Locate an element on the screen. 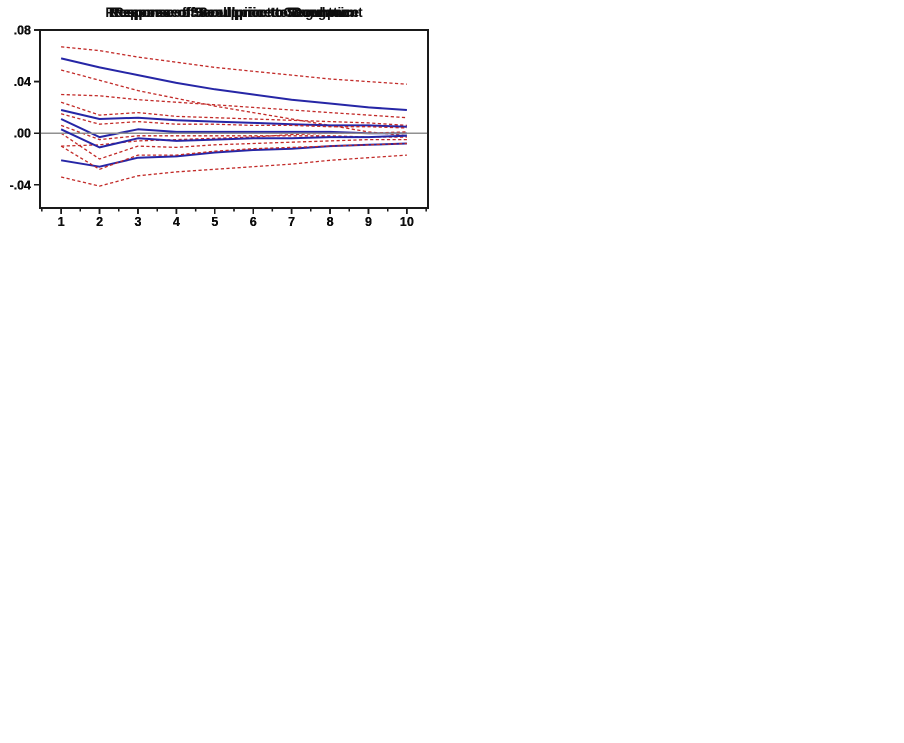  plot-frame is located at coordinates (234, 119).